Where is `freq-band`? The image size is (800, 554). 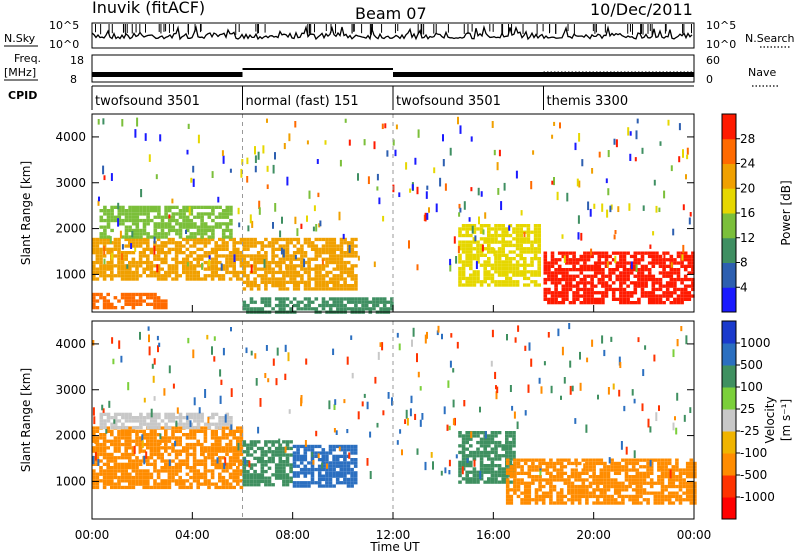
freq-band is located at coordinates (618, 74).